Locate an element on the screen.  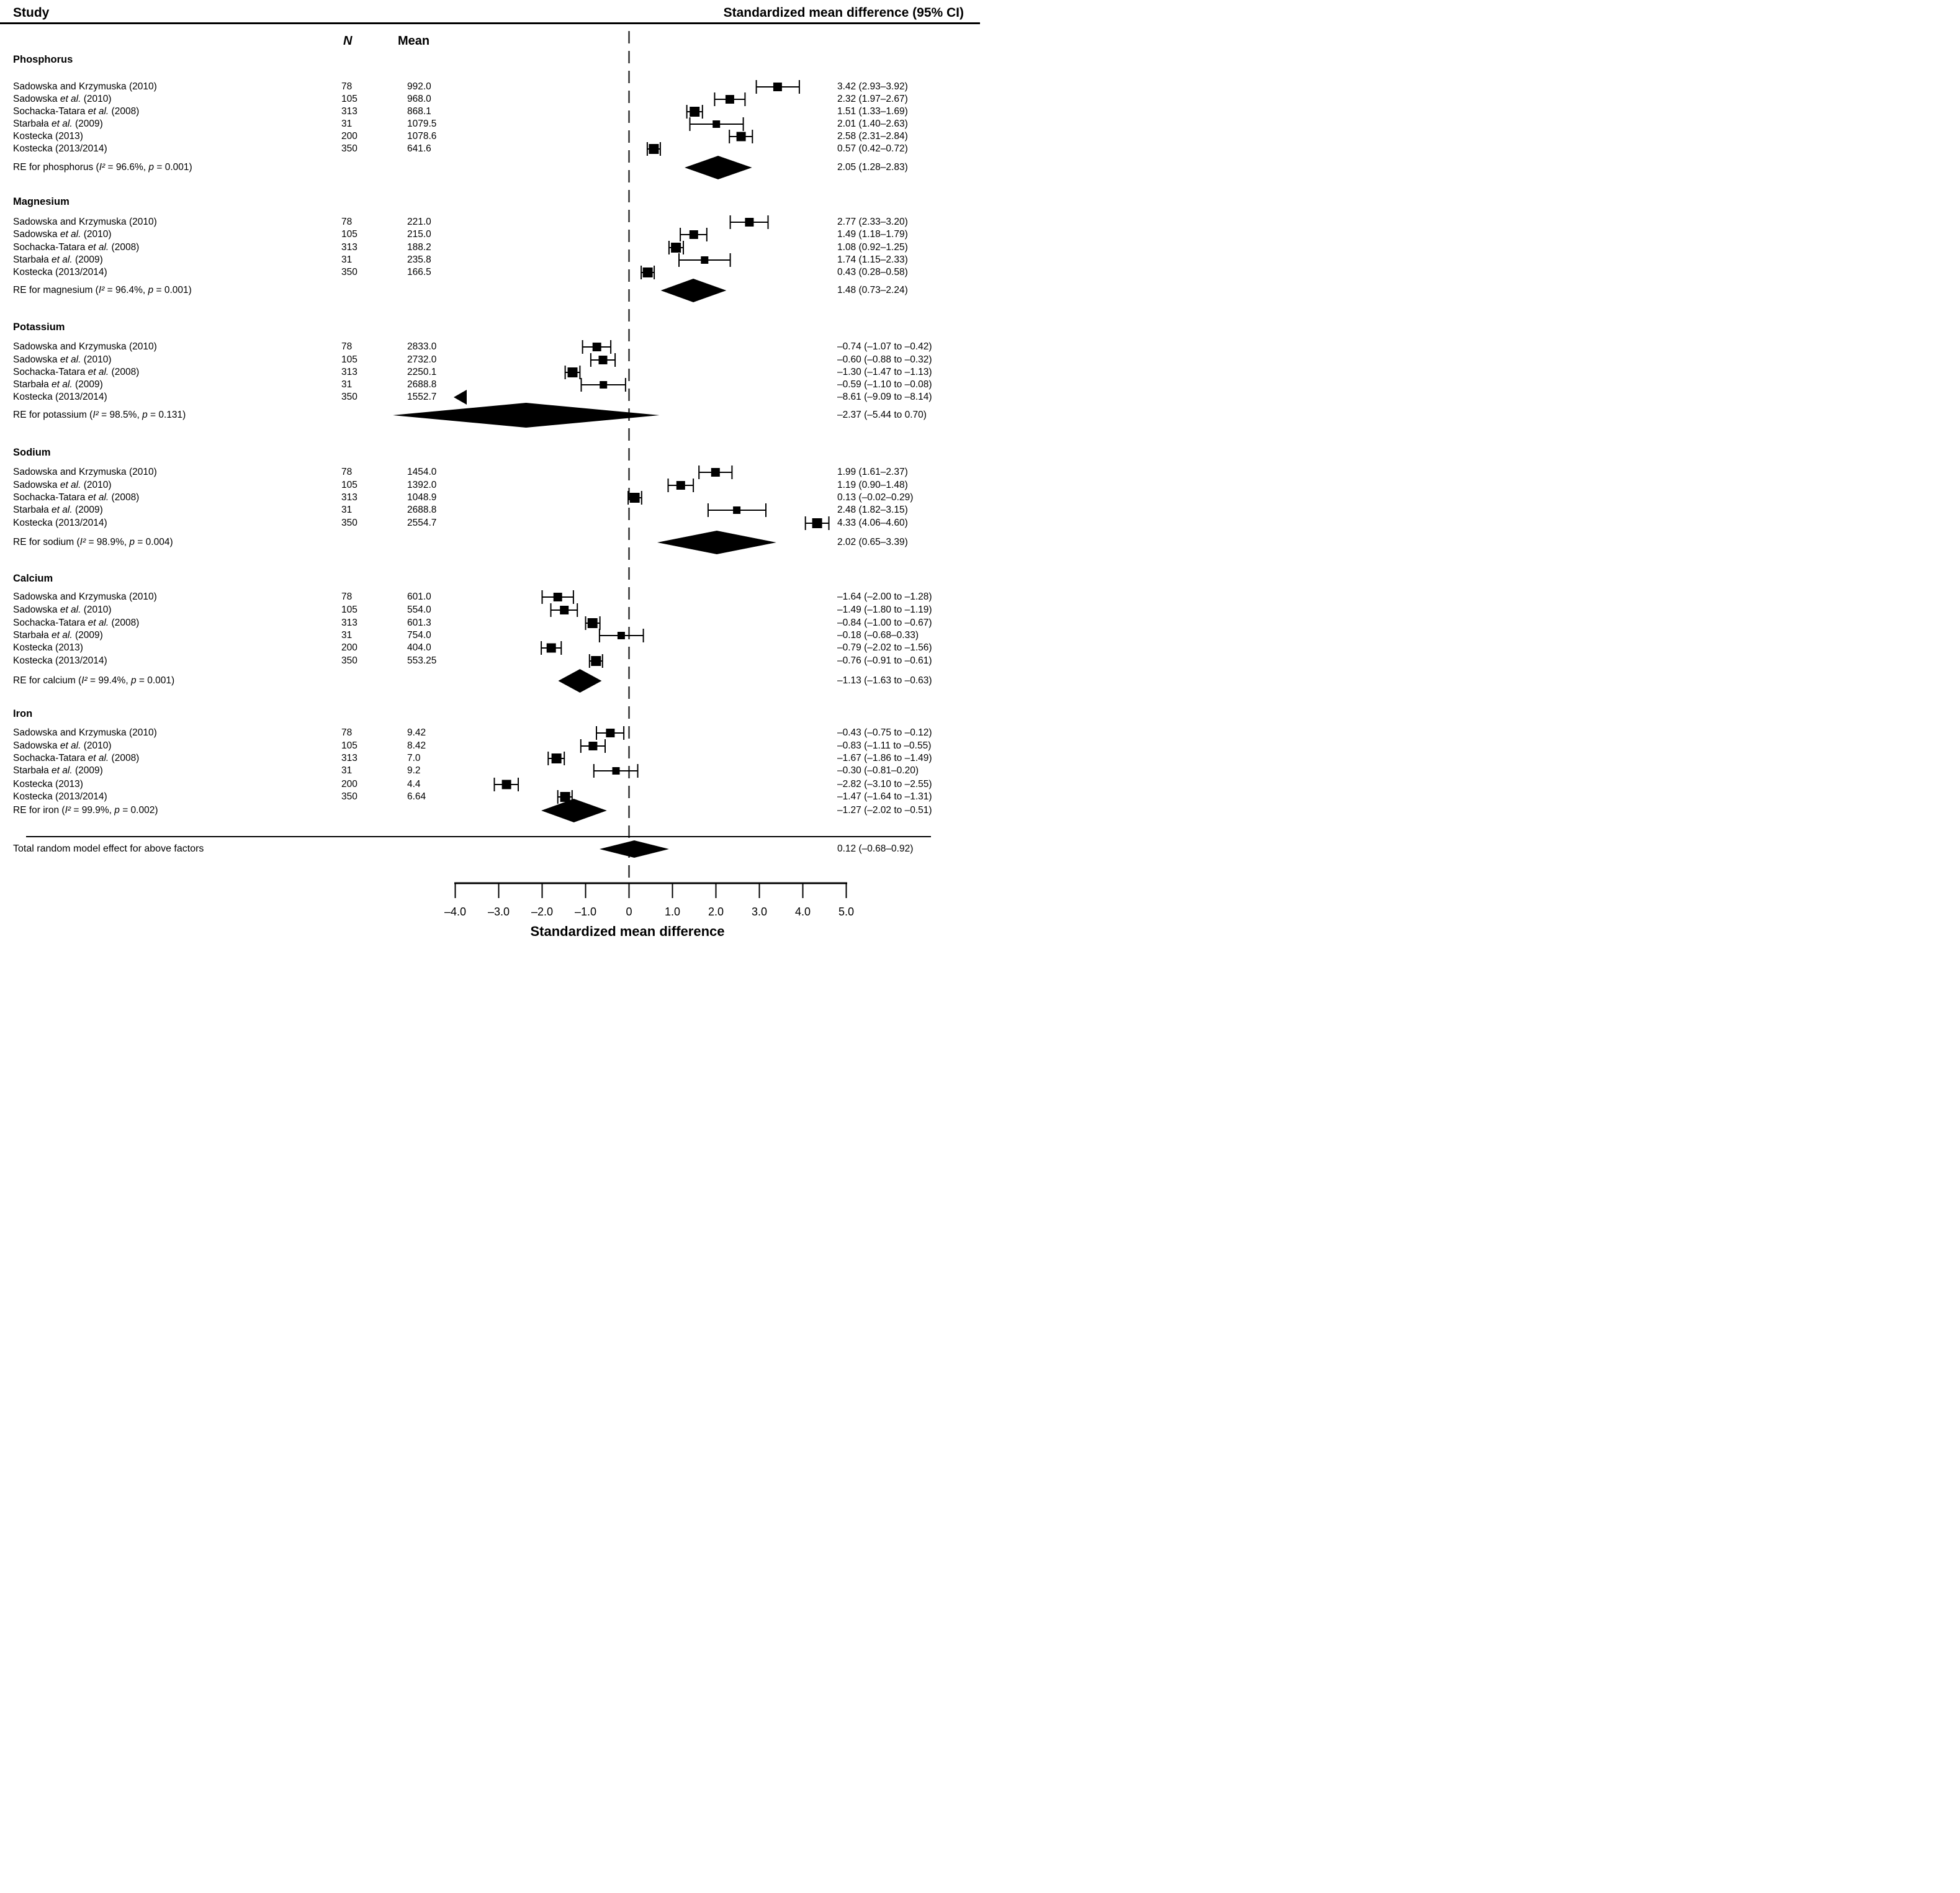
column-header-mean: Mean is located at coordinates (414, 41).